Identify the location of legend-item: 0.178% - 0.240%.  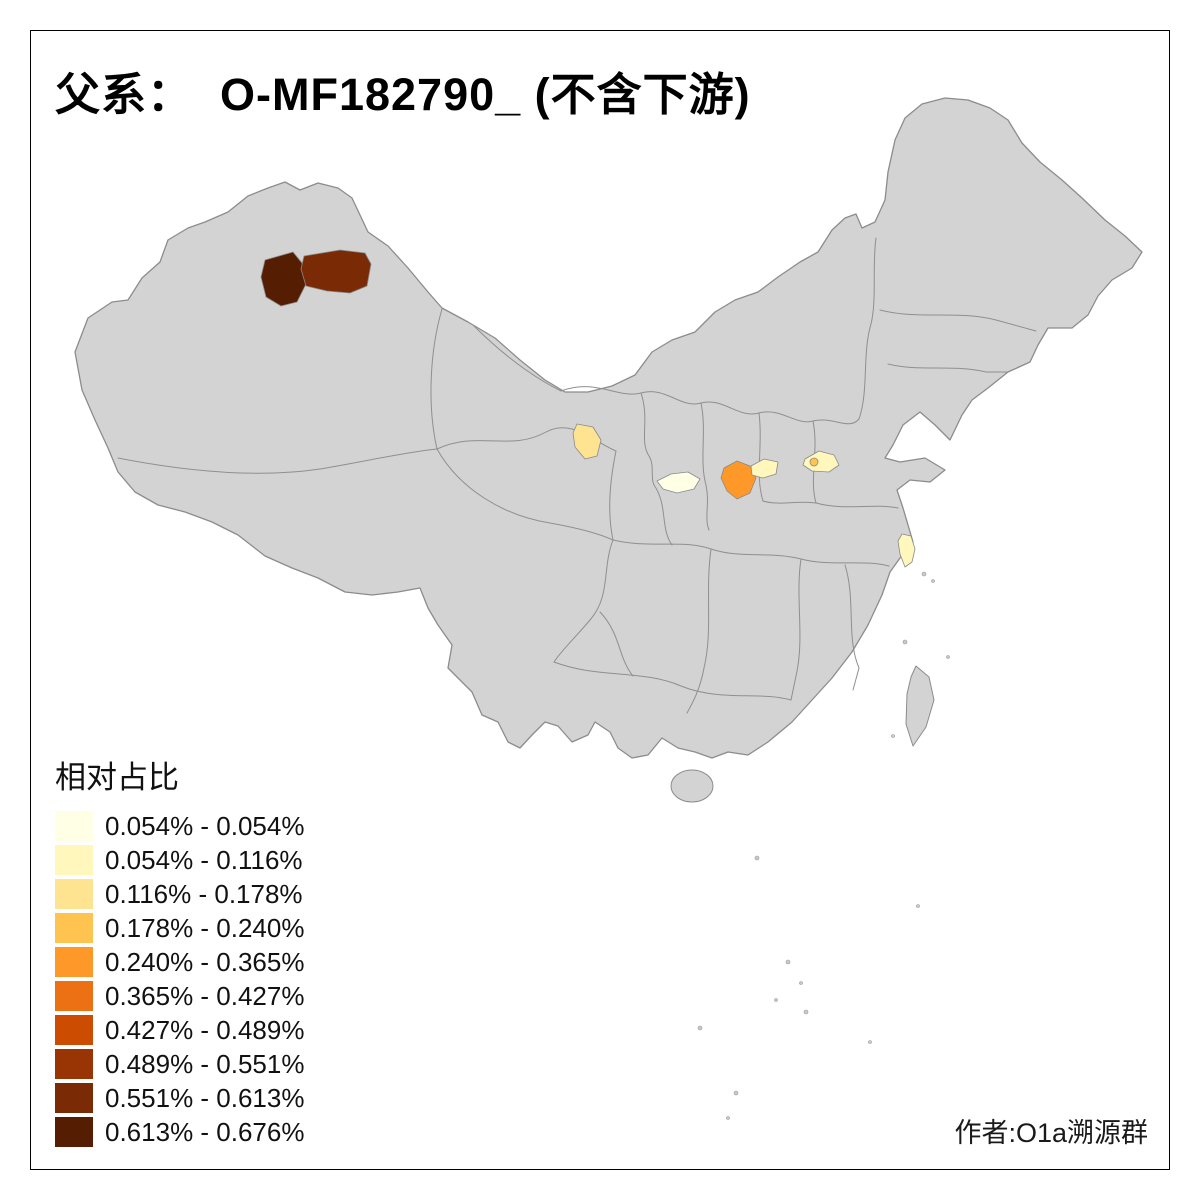
(179, 928).